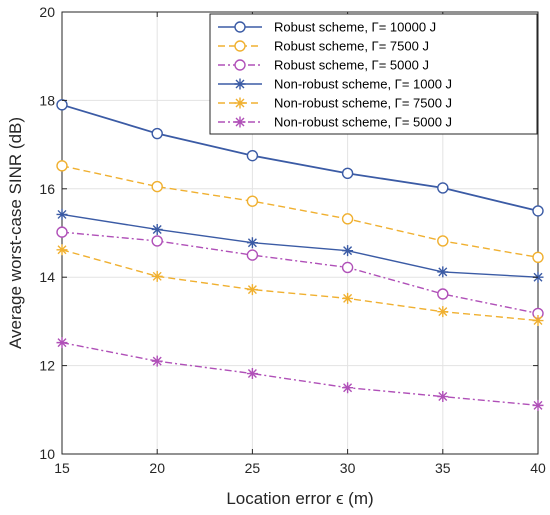 This screenshot has width=550, height=515. Describe the element at coordinates (363, 122) in the screenshot. I see `legend-label: Non-robust scheme, Γ= 5000 J` at that location.